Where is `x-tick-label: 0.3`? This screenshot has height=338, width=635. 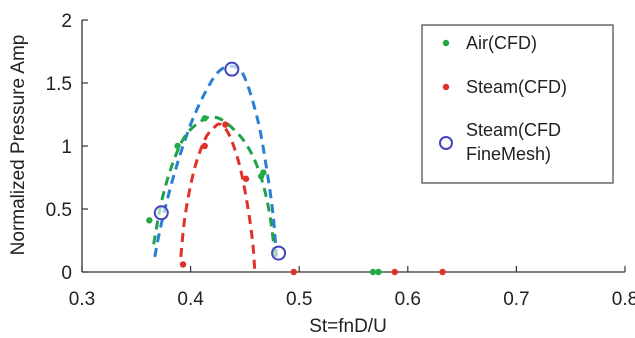 x-tick-label: 0.3 is located at coordinates (82, 299).